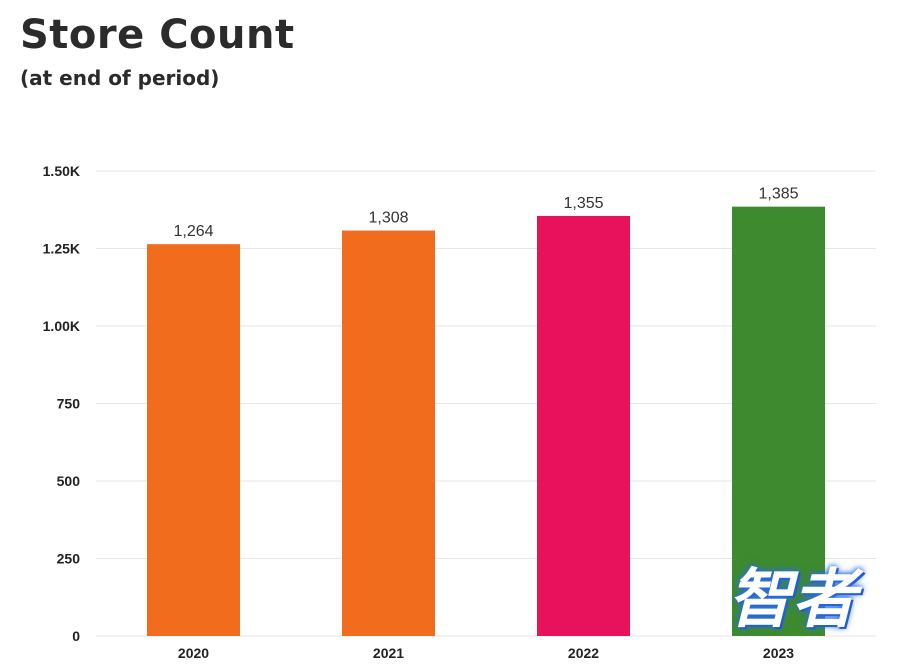 This screenshot has height=672, width=900. What do you see at coordinates (157, 35) in the screenshot?
I see `chart-title: Store Count` at bounding box center [157, 35].